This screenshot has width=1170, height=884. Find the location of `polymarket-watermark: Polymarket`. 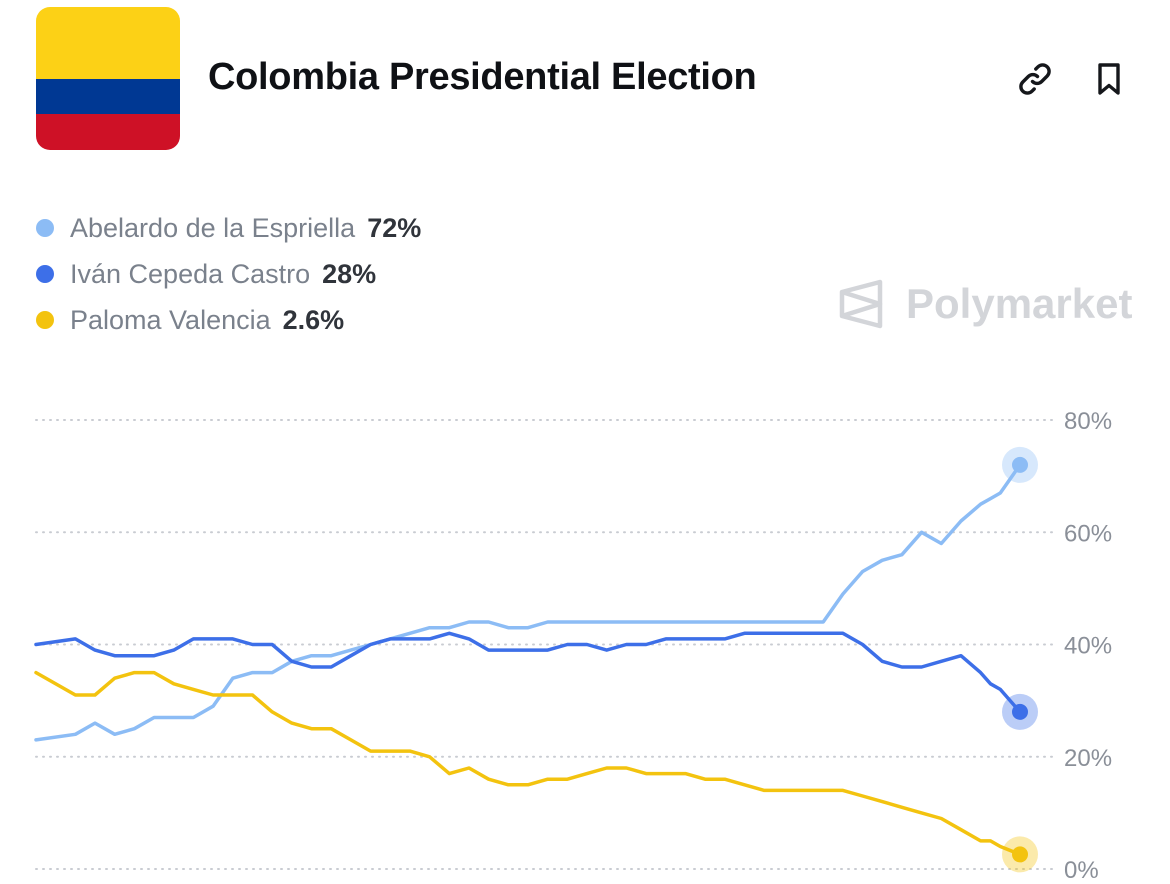

polymarket-watermark: Polymarket is located at coordinates (985, 304).